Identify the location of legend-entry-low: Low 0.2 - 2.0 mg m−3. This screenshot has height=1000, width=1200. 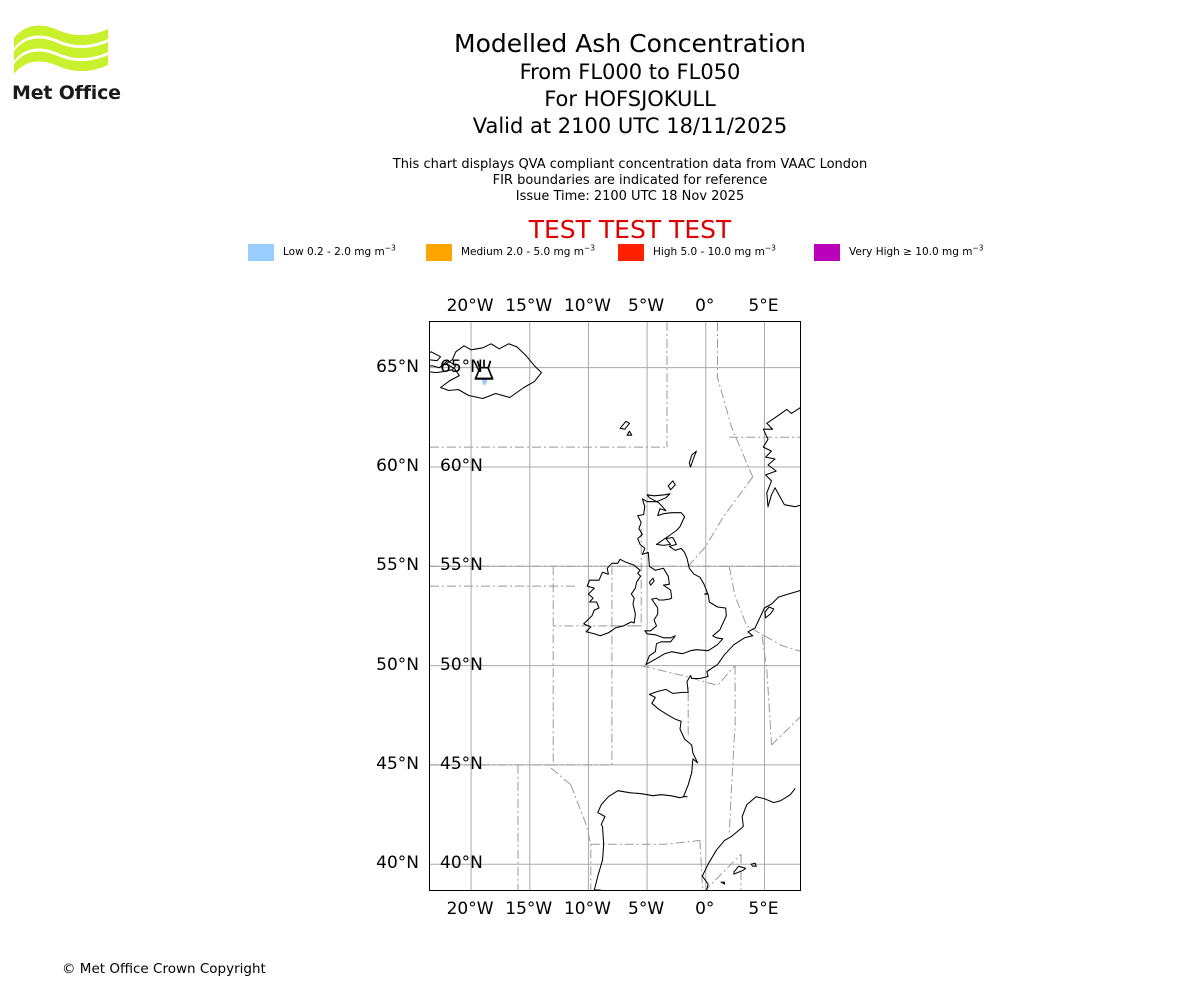
(322, 252).